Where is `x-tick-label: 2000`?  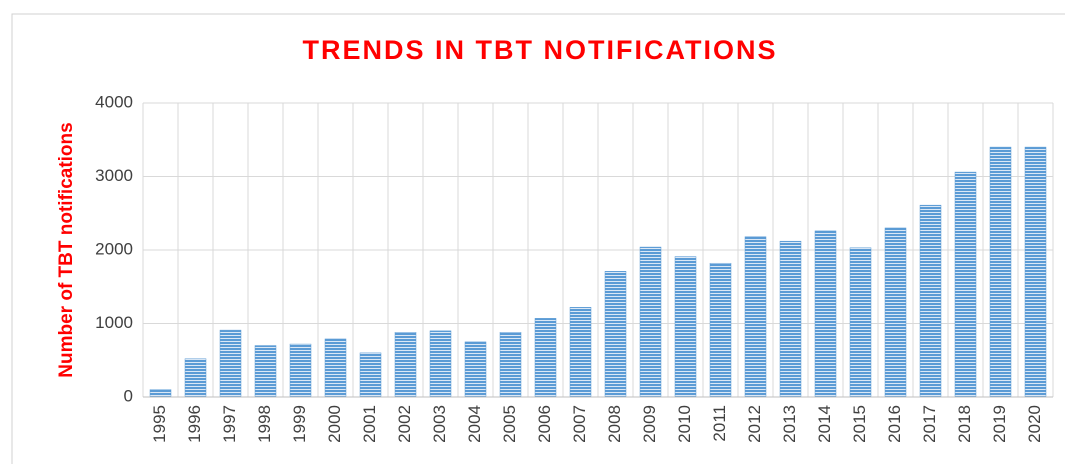
x-tick-label: 2000 is located at coordinates (334, 424).